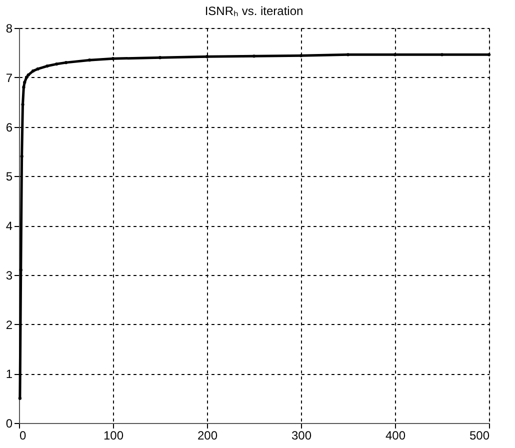 This screenshot has height=448, width=515. What do you see at coordinates (9, 226) in the screenshot?
I see `y-tick-label: 4` at bounding box center [9, 226].